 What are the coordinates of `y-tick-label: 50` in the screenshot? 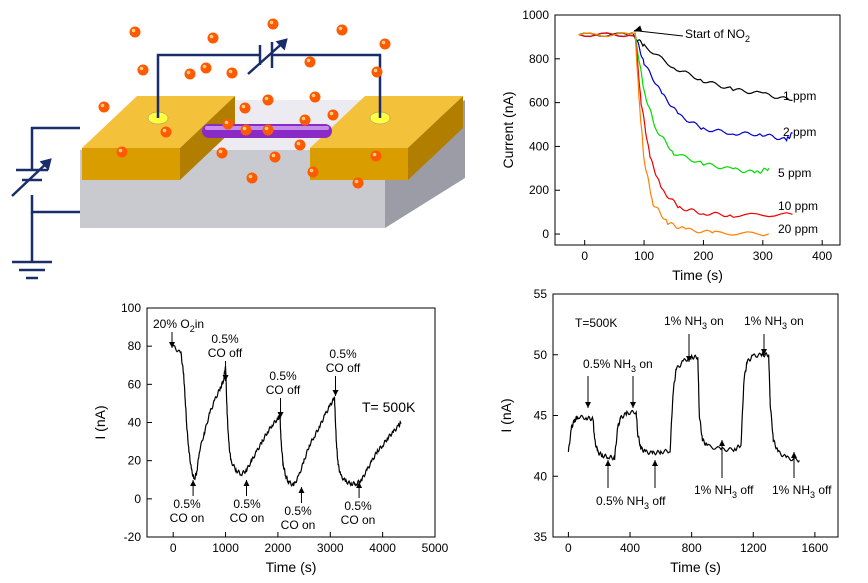 It's located at (541, 355).